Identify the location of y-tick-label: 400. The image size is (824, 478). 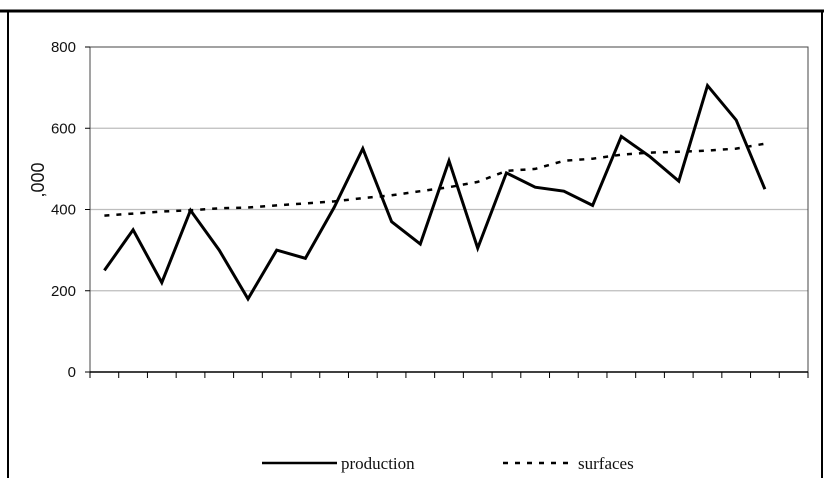
(63, 210).